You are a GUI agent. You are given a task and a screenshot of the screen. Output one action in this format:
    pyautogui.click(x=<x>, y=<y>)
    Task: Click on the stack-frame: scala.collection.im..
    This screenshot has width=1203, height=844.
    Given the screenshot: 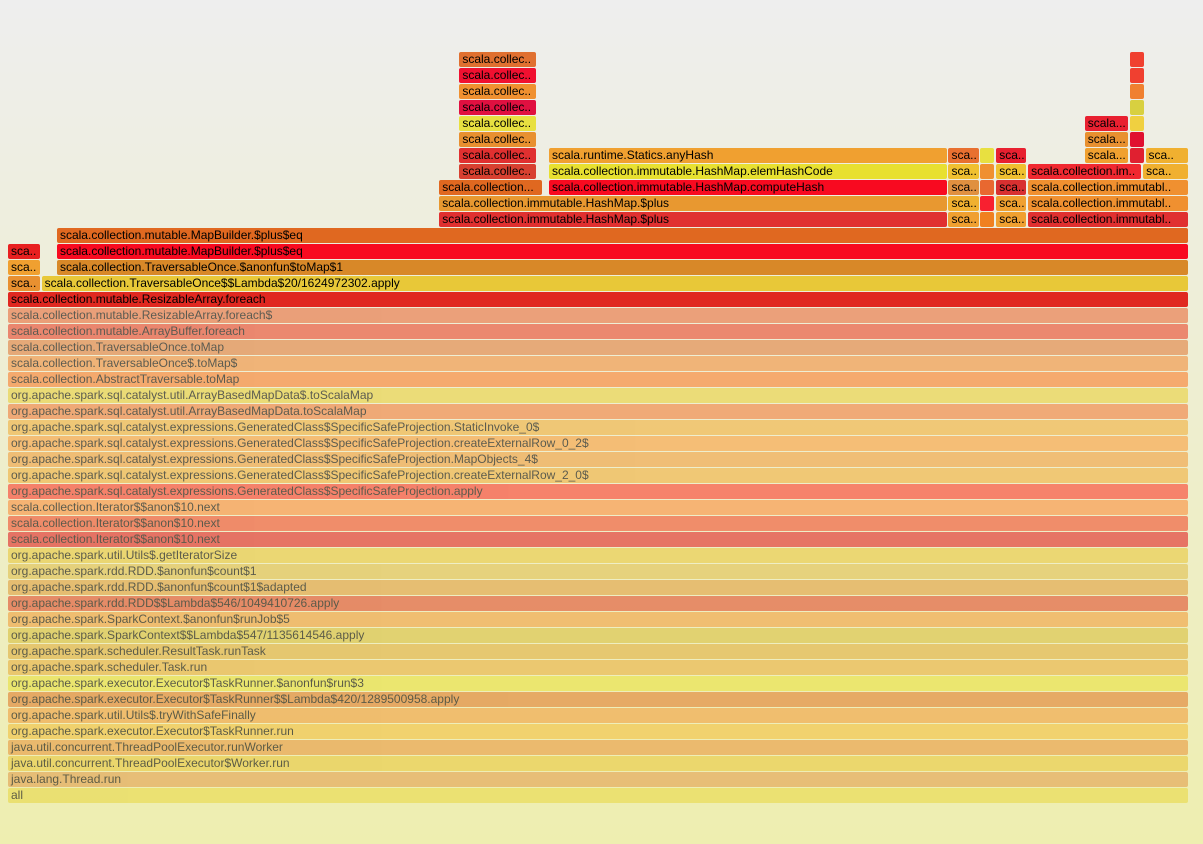 What is the action you would take?
    pyautogui.click(x=1085, y=171)
    